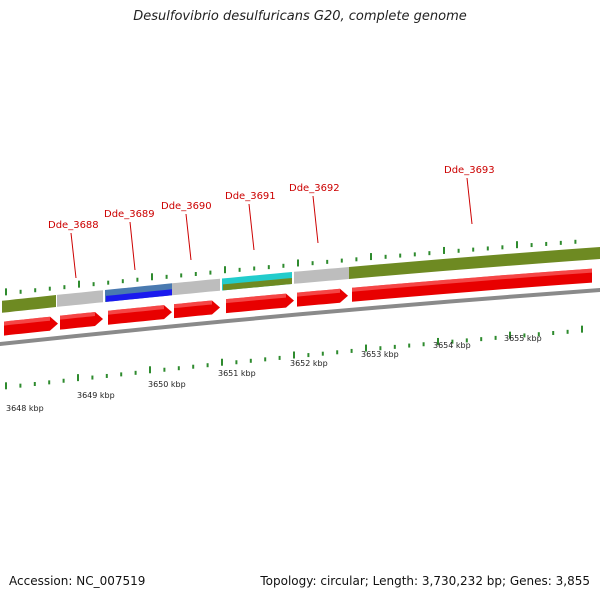 The image size is (600, 600). I want to click on scale-label: 3655 kbp, so click(523, 338).